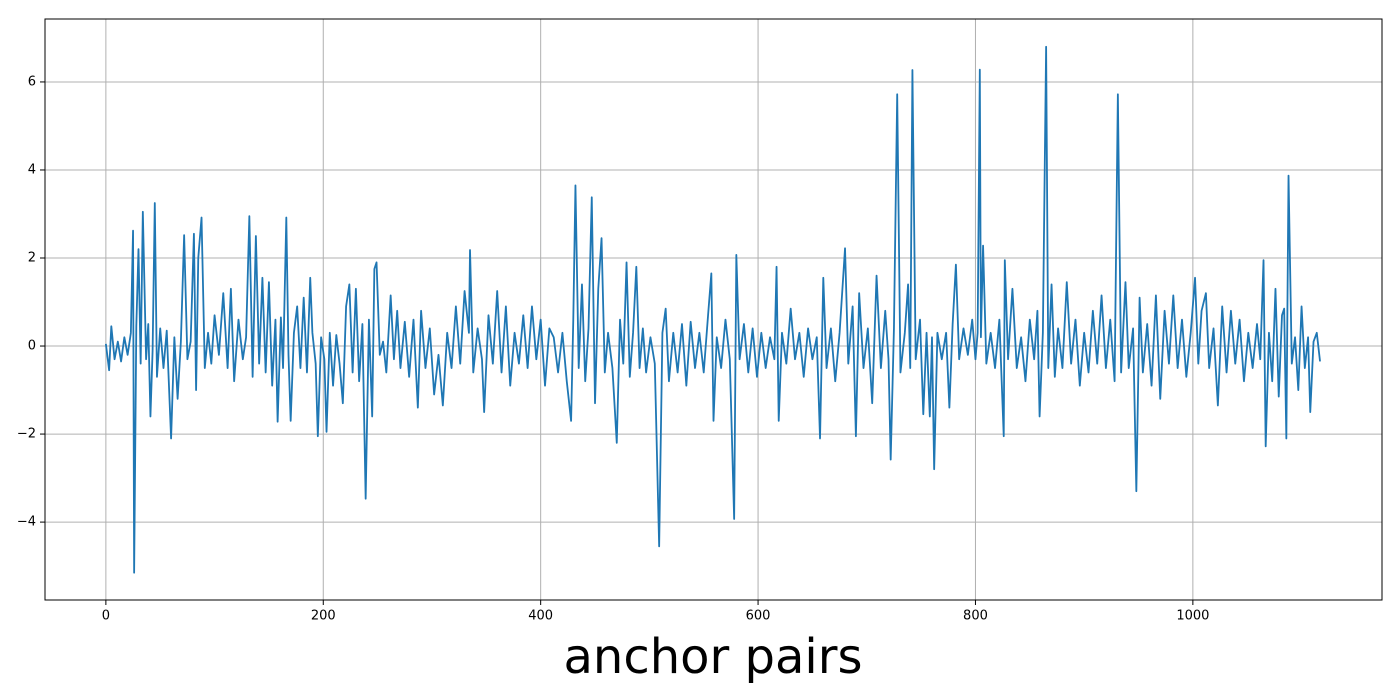  What do you see at coordinates (975, 616) in the screenshot?
I see `x-tick-label: 800` at bounding box center [975, 616].